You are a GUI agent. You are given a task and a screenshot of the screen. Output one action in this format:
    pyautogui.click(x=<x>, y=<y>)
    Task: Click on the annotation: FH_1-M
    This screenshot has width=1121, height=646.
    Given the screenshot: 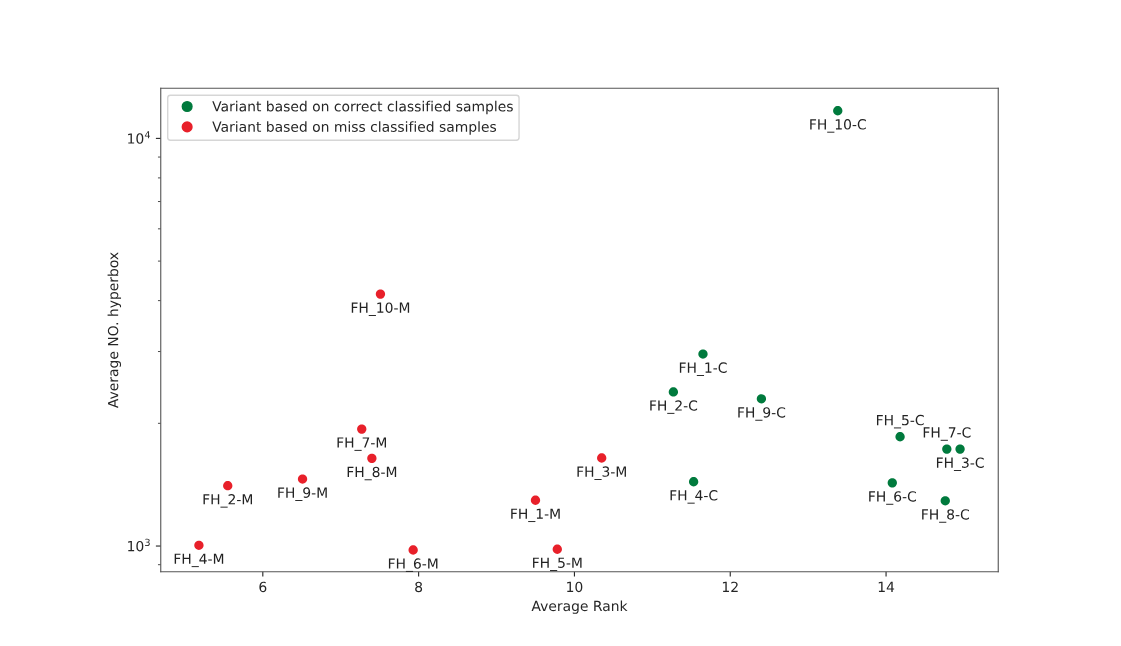 What is the action you would take?
    pyautogui.click(x=535, y=515)
    